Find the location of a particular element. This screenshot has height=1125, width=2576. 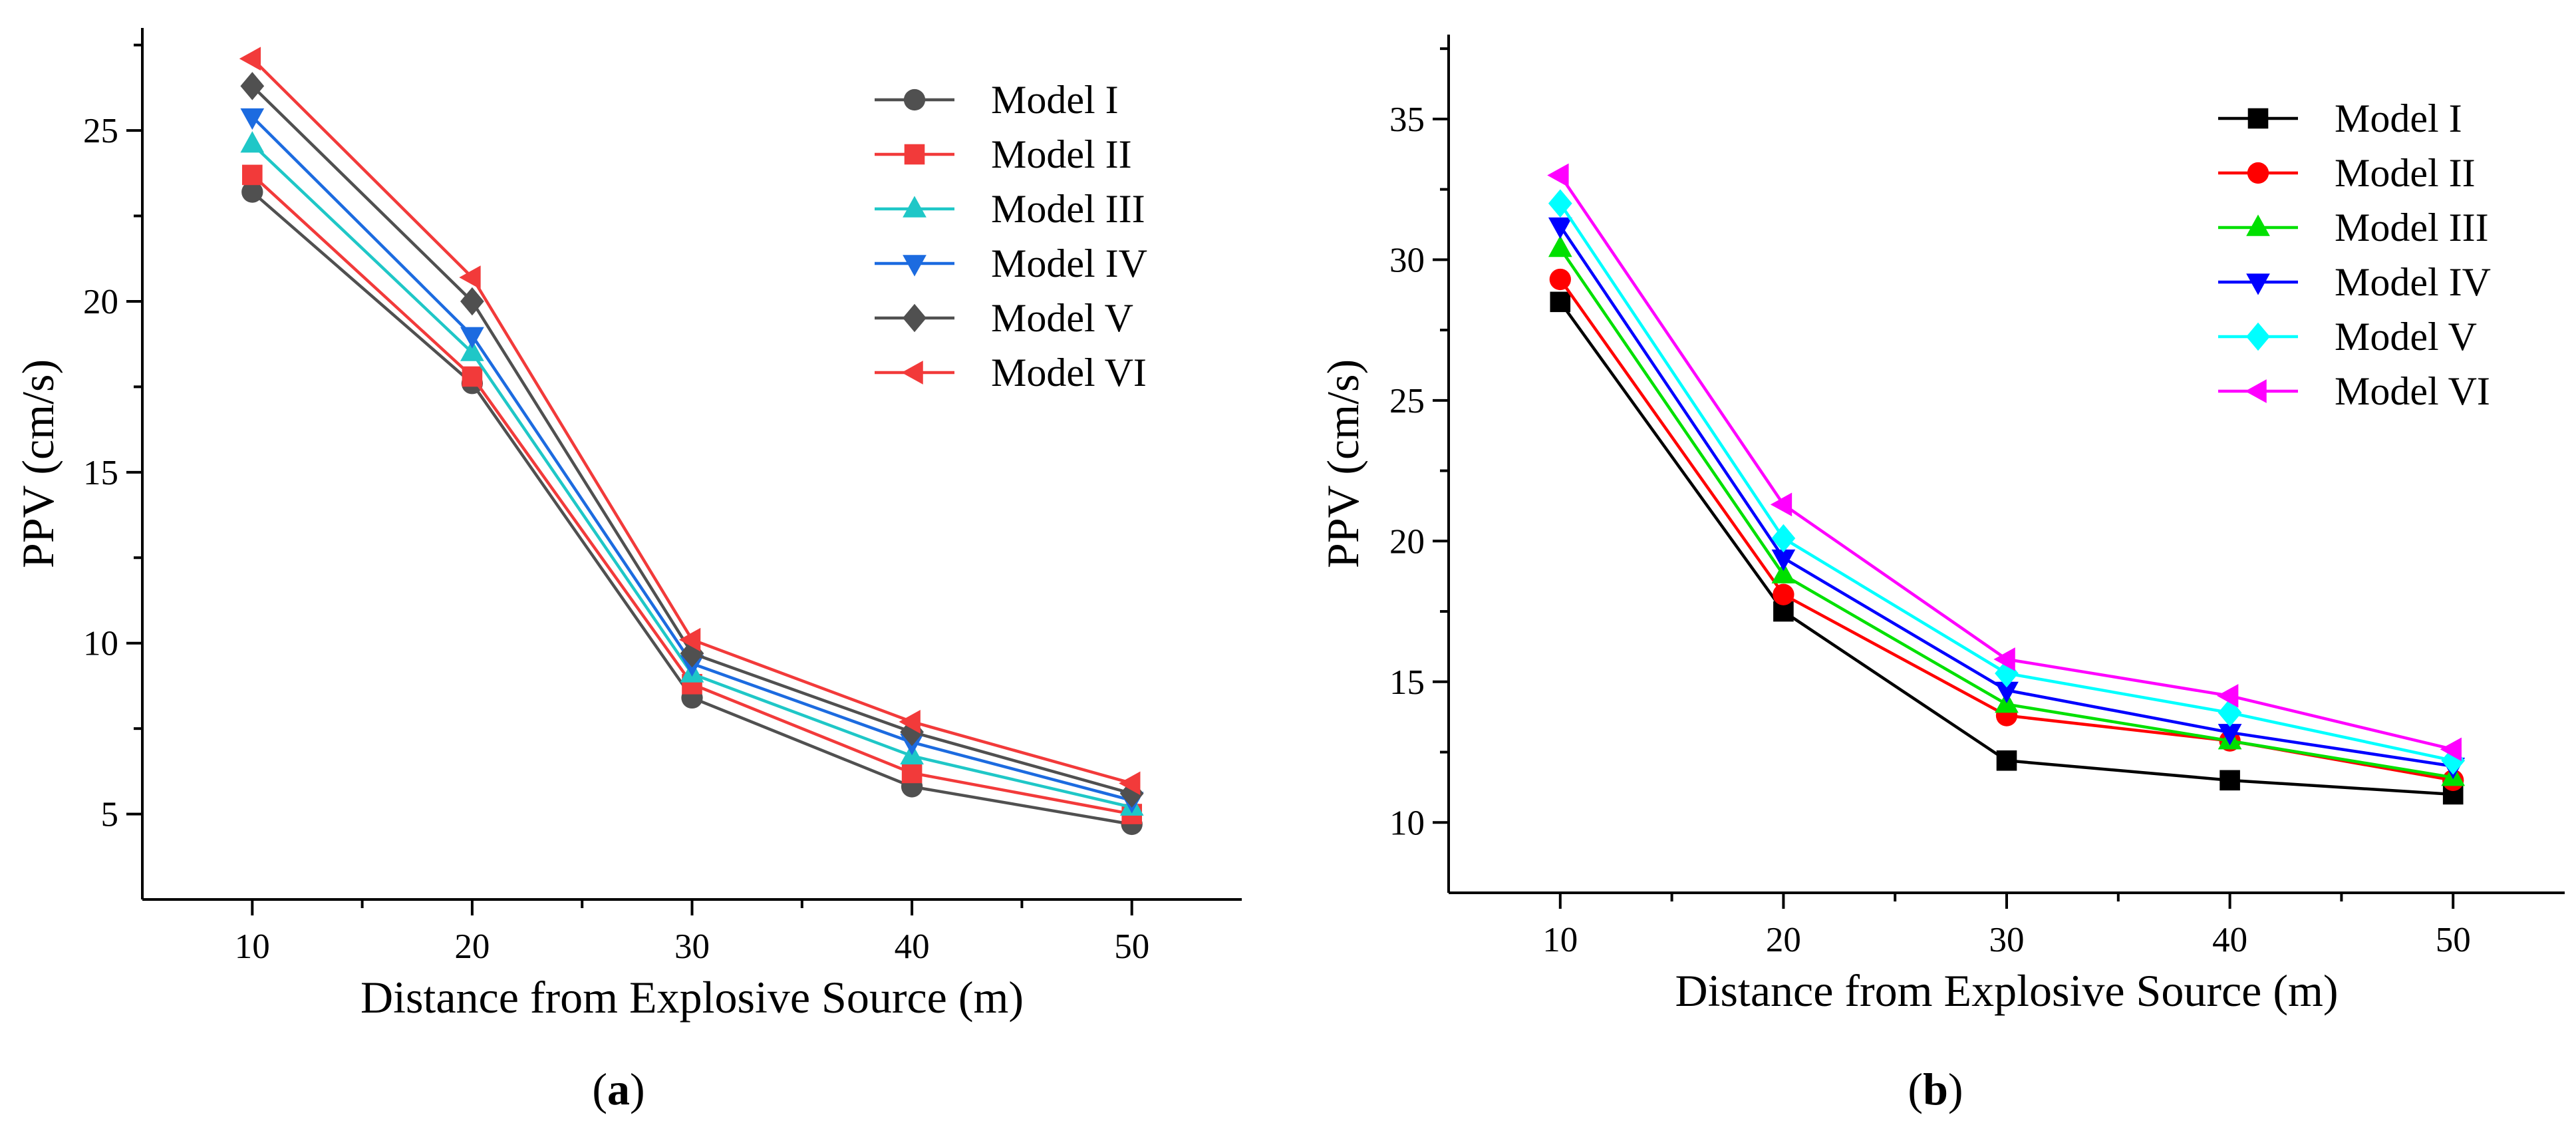

caption-panel-letter: a is located at coordinates (618, 1089).